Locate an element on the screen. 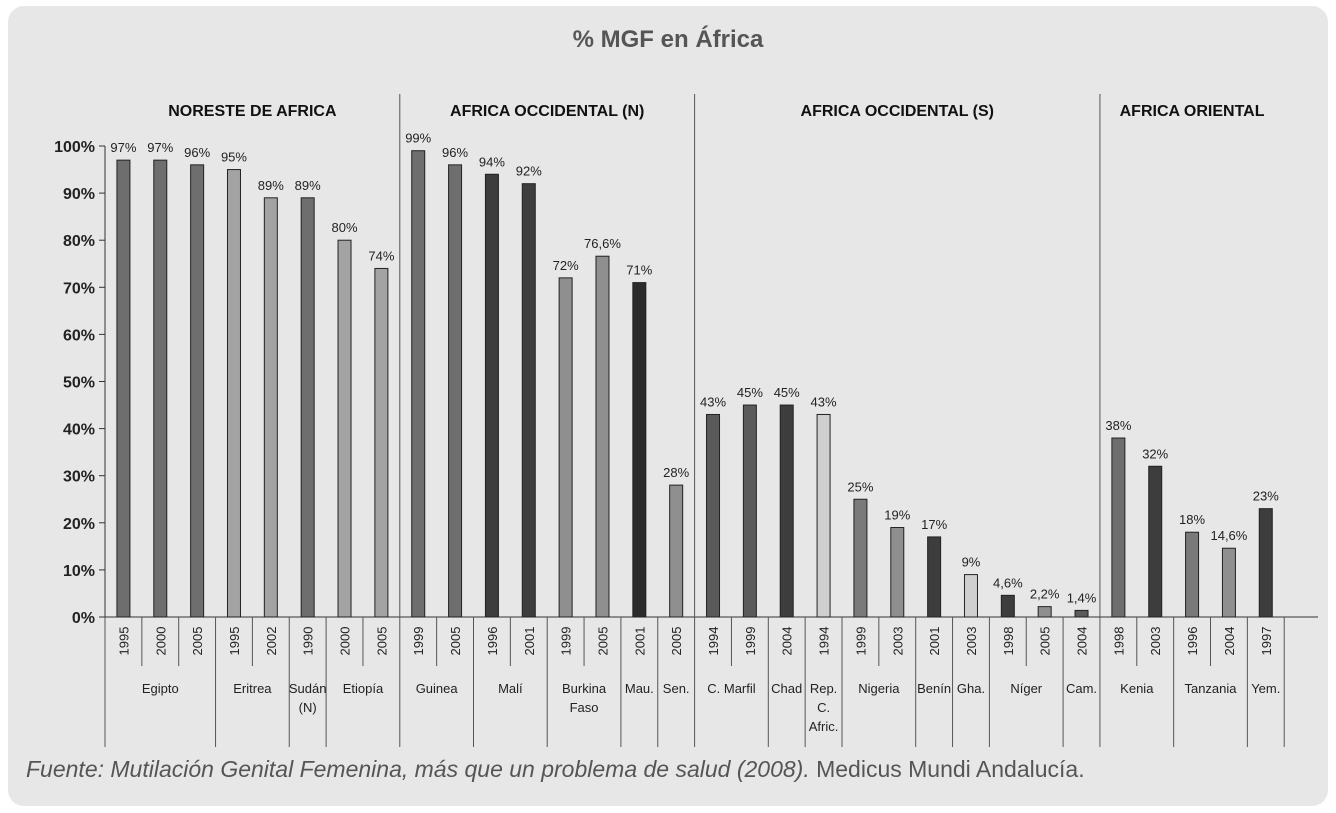  bar-value-label: 99% is located at coordinates (418, 138).